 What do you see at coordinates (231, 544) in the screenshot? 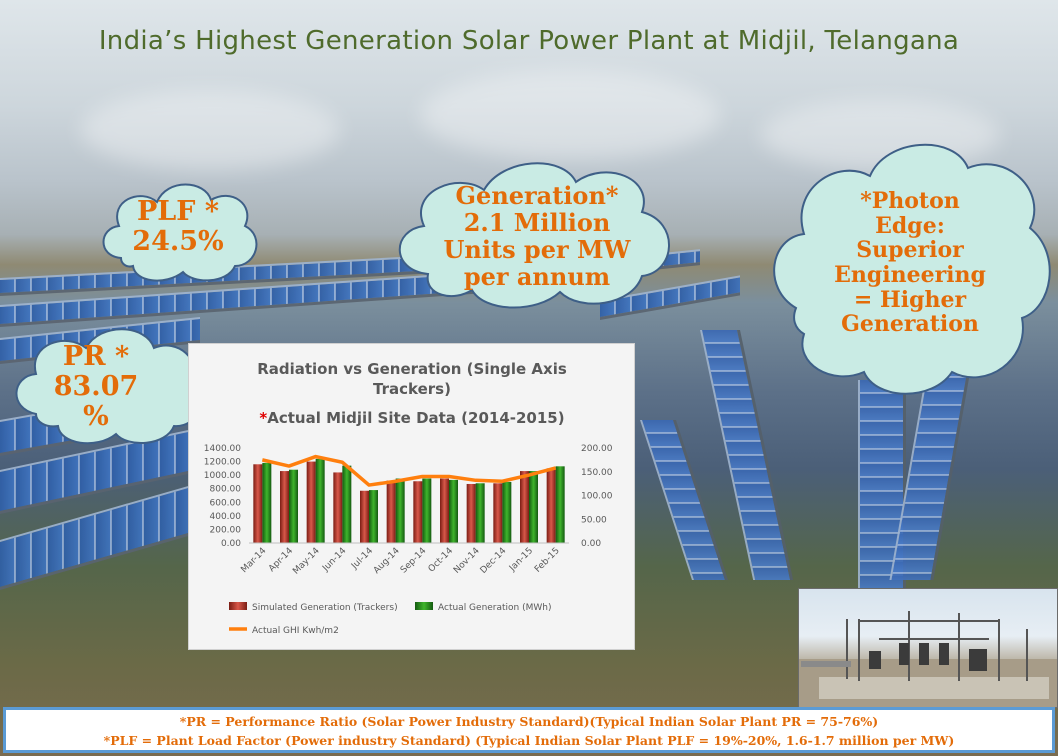
I see `y-left-tick-label: 0.00` at bounding box center [231, 544].